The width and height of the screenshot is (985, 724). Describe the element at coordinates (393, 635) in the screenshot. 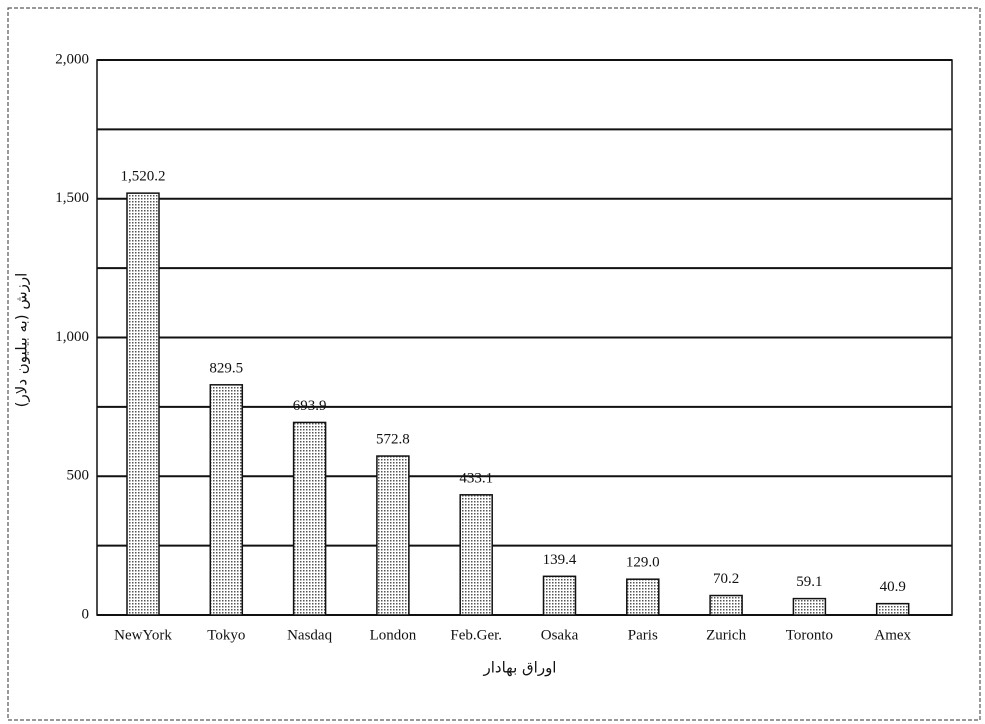

I see `x-tick-label: London` at that location.